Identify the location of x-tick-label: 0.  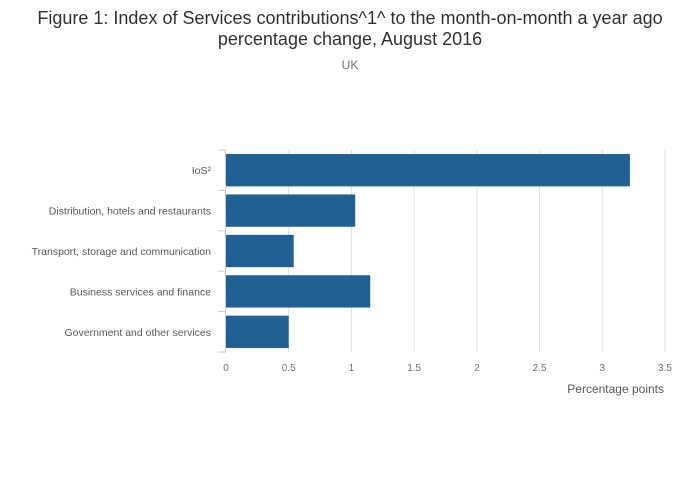
(226, 368).